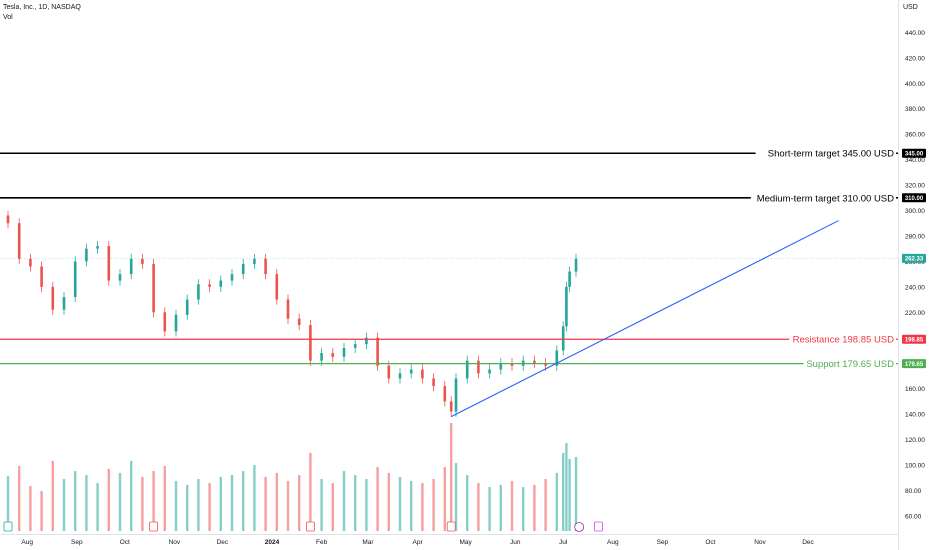 The width and height of the screenshot is (932, 550). I want to click on price-tick-17: 100.00, so click(915, 466).